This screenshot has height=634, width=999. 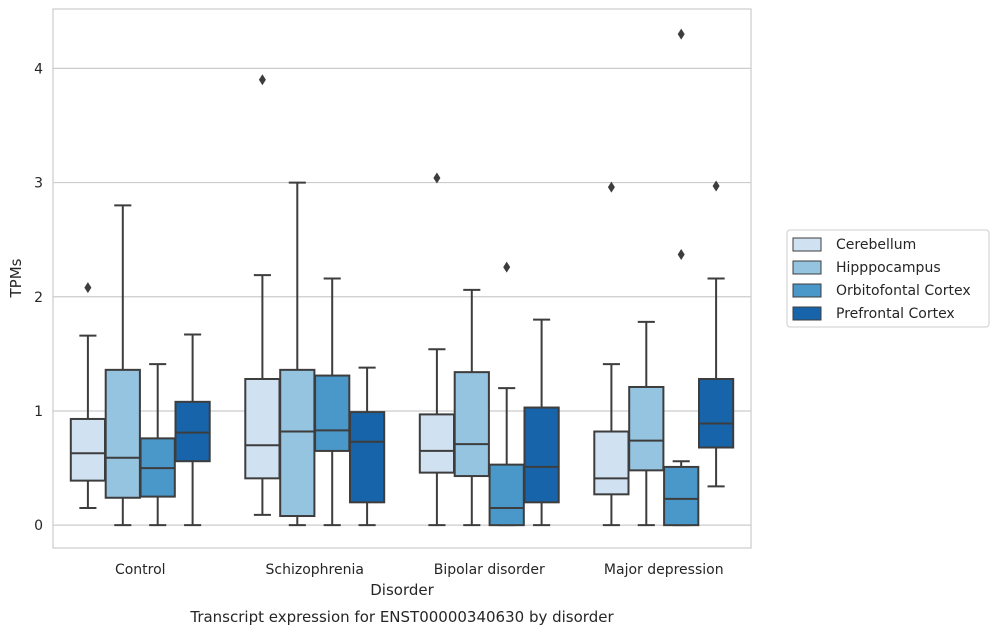 I want to click on legend-label-2: Orbitofontal Cortex, so click(x=903, y=291).